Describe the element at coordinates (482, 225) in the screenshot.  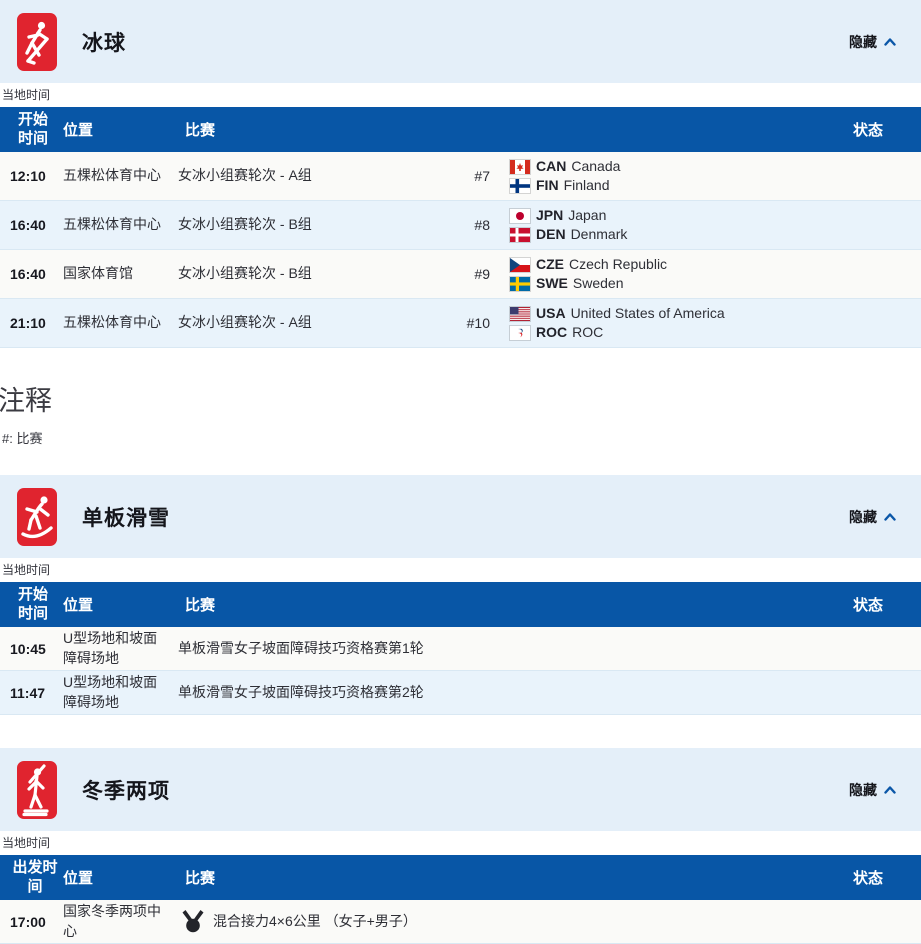
I see `match-number: #8` at that location.